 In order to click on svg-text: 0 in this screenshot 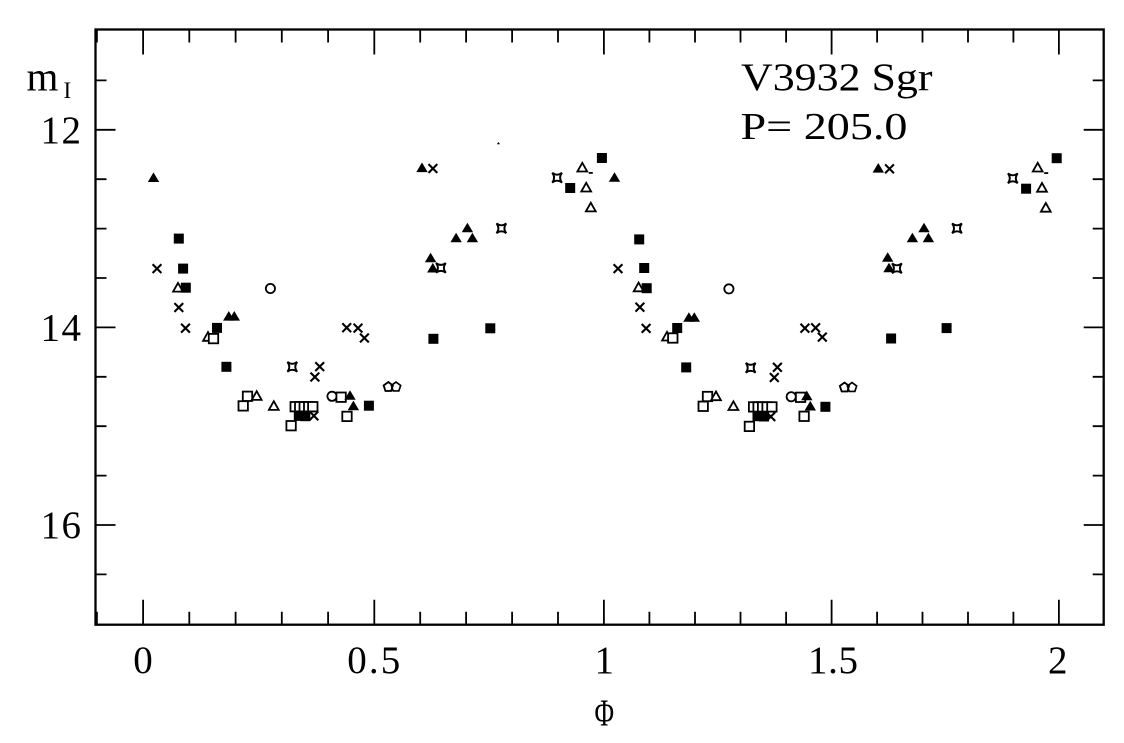, I will do `click(143, 660)`.